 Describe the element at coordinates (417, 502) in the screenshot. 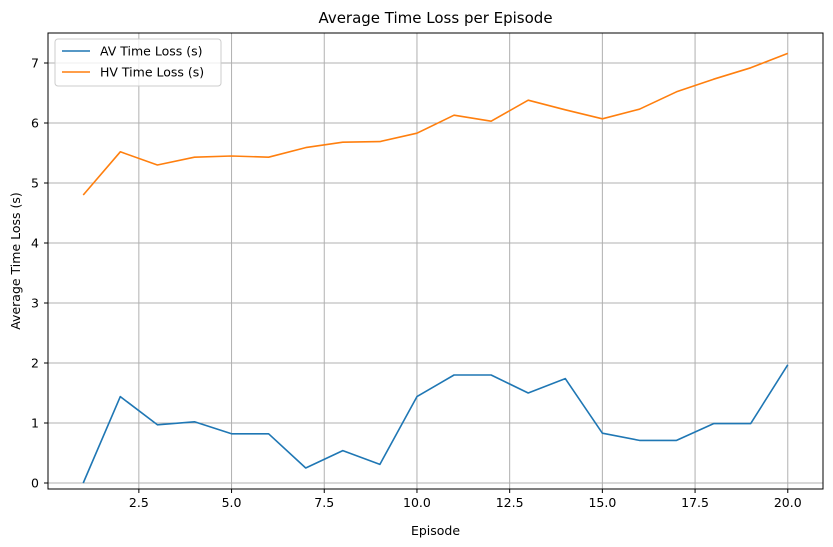

I see `x-tick-label: 10.0` at that location.